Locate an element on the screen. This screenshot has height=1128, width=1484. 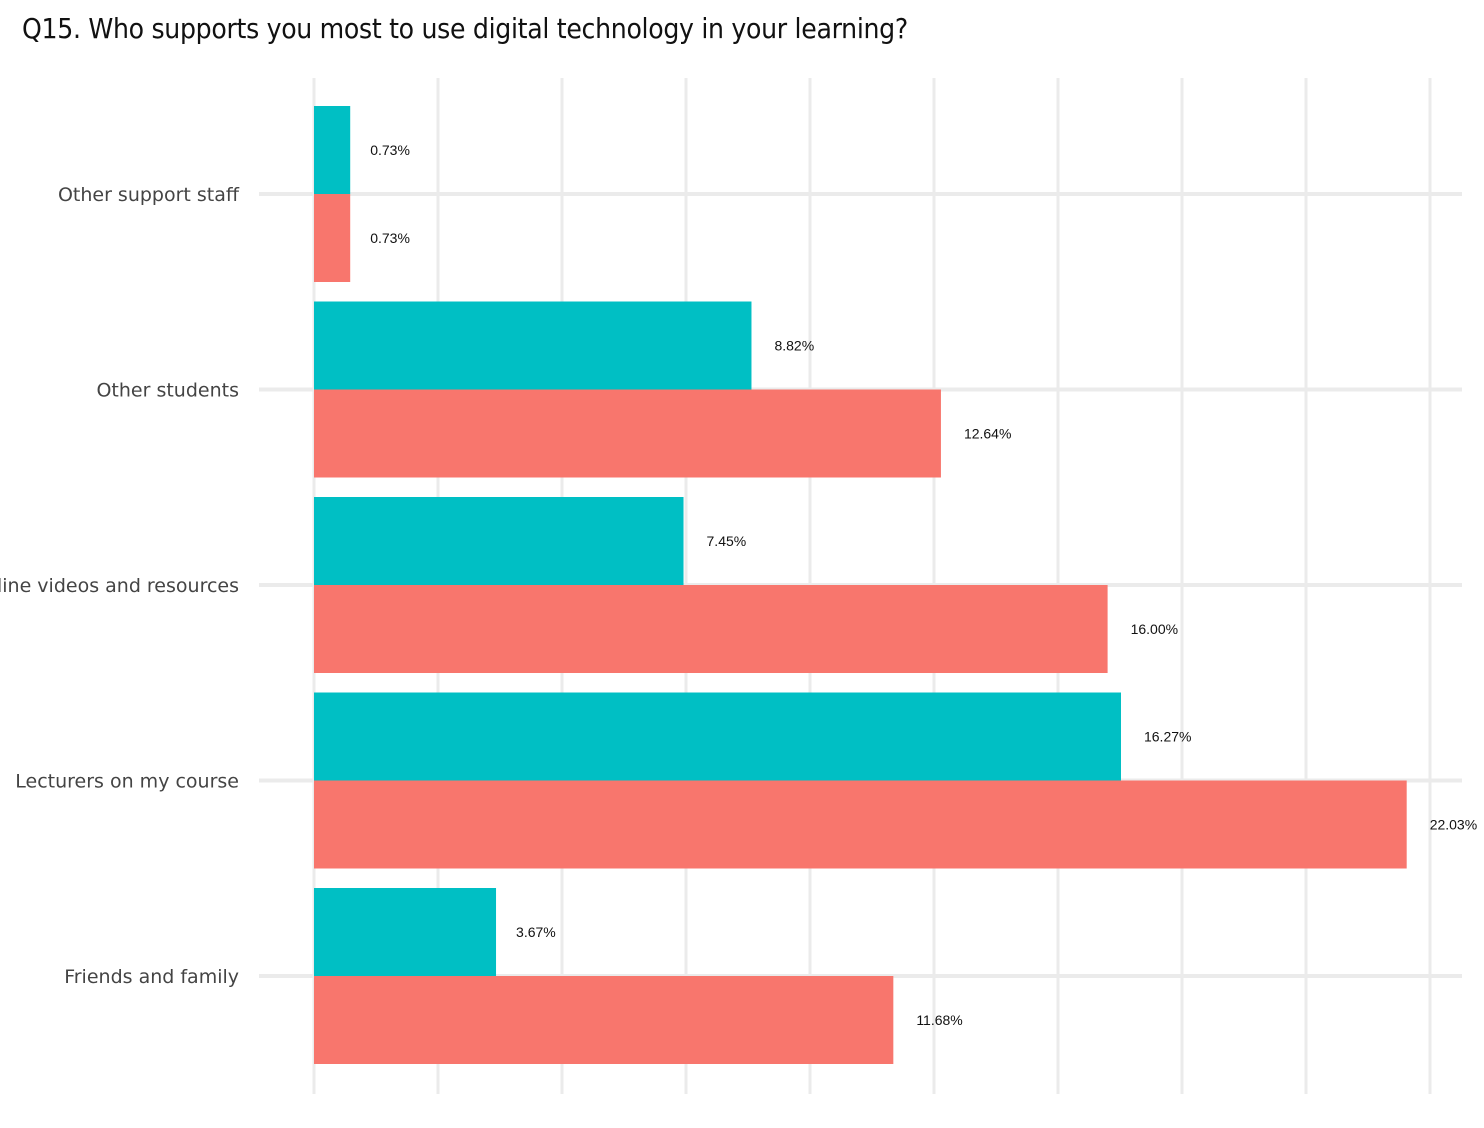
category-label: Online videos and resources is located at coordinates (119, 586).